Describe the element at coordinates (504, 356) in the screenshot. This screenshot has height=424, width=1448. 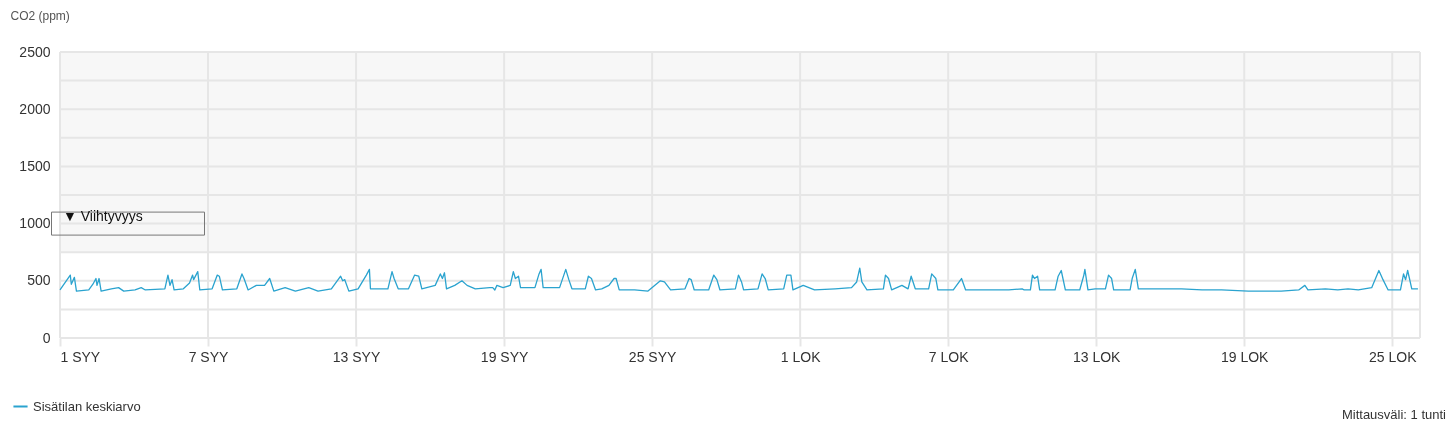
I see `x-tick-label: 19 SYY` at that location.